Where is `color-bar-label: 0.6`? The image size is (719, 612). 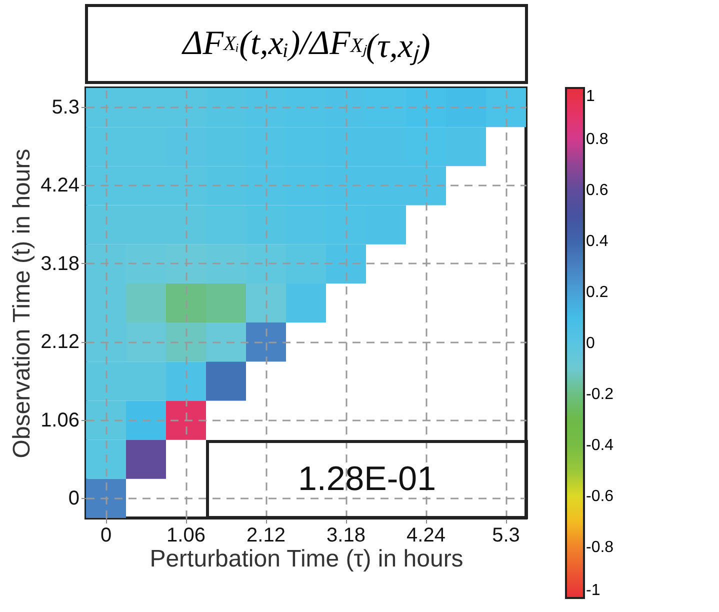 color-bar-label: 0.6 is located at coordinates (597, 190).